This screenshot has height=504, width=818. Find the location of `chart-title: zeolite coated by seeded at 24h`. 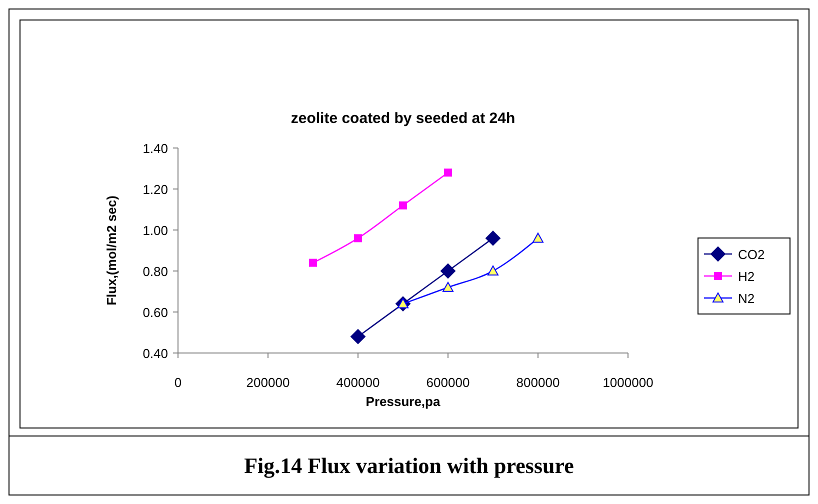

chart-title: zeolite coated by seeded at 24h is located at coordinates (403, 118).